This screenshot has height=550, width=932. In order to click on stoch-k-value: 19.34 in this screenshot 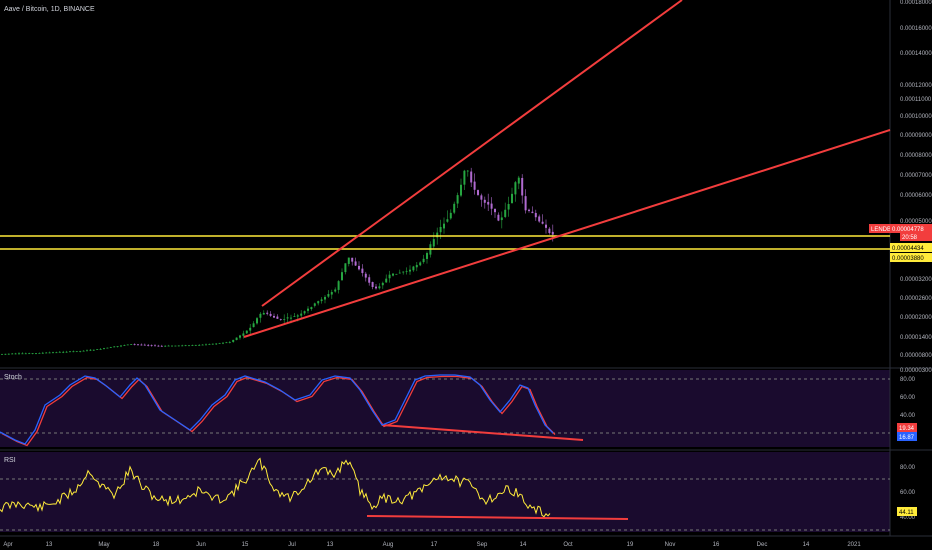, I will do `click(907, 429)`.